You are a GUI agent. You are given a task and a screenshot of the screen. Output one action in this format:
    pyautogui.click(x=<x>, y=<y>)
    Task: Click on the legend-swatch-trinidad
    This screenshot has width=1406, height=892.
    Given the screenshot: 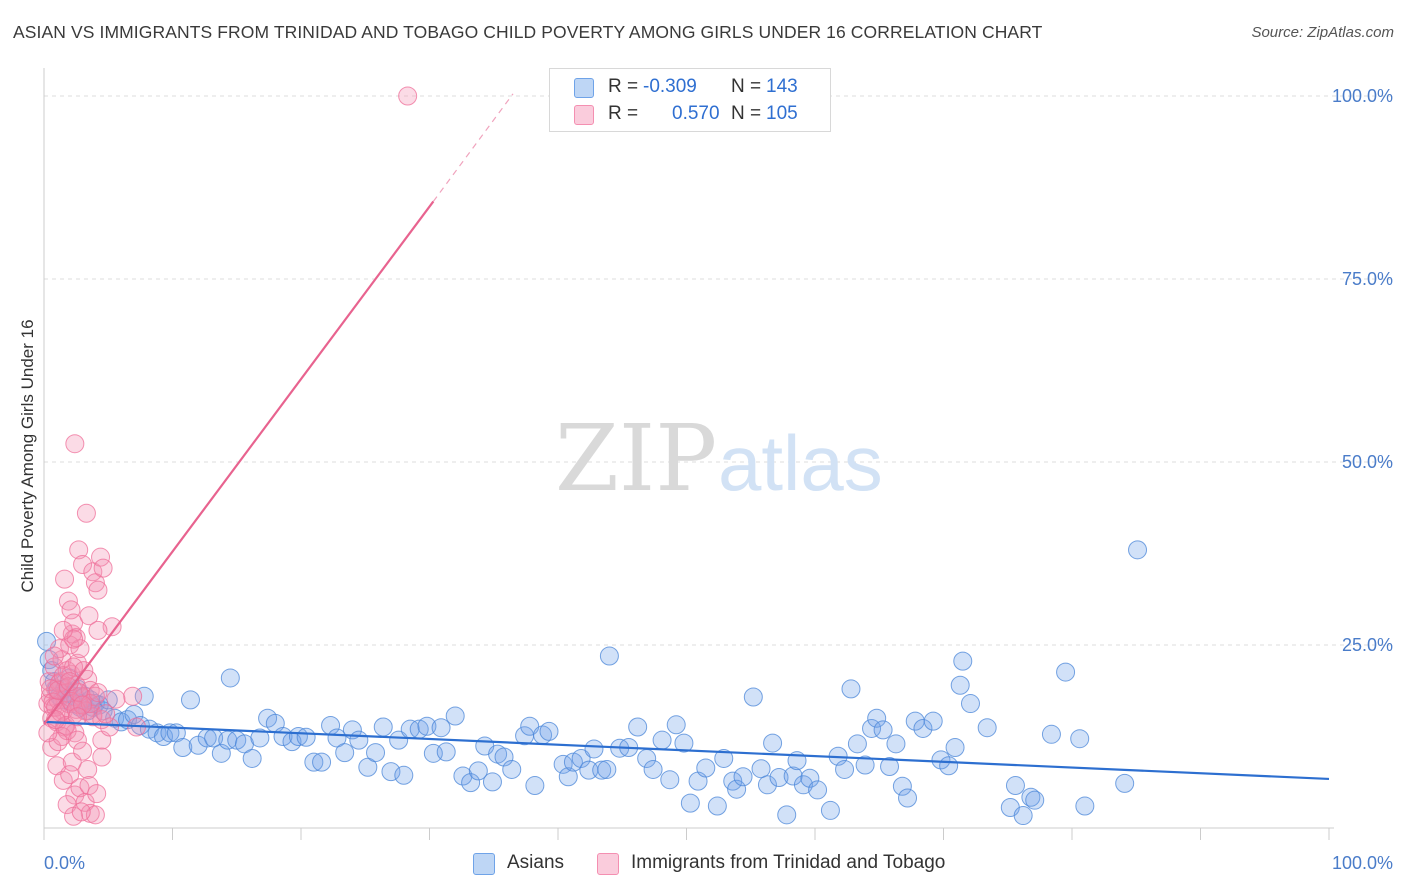 What is the action you would take?
    pyautogui.click(x=584, y=115)
    